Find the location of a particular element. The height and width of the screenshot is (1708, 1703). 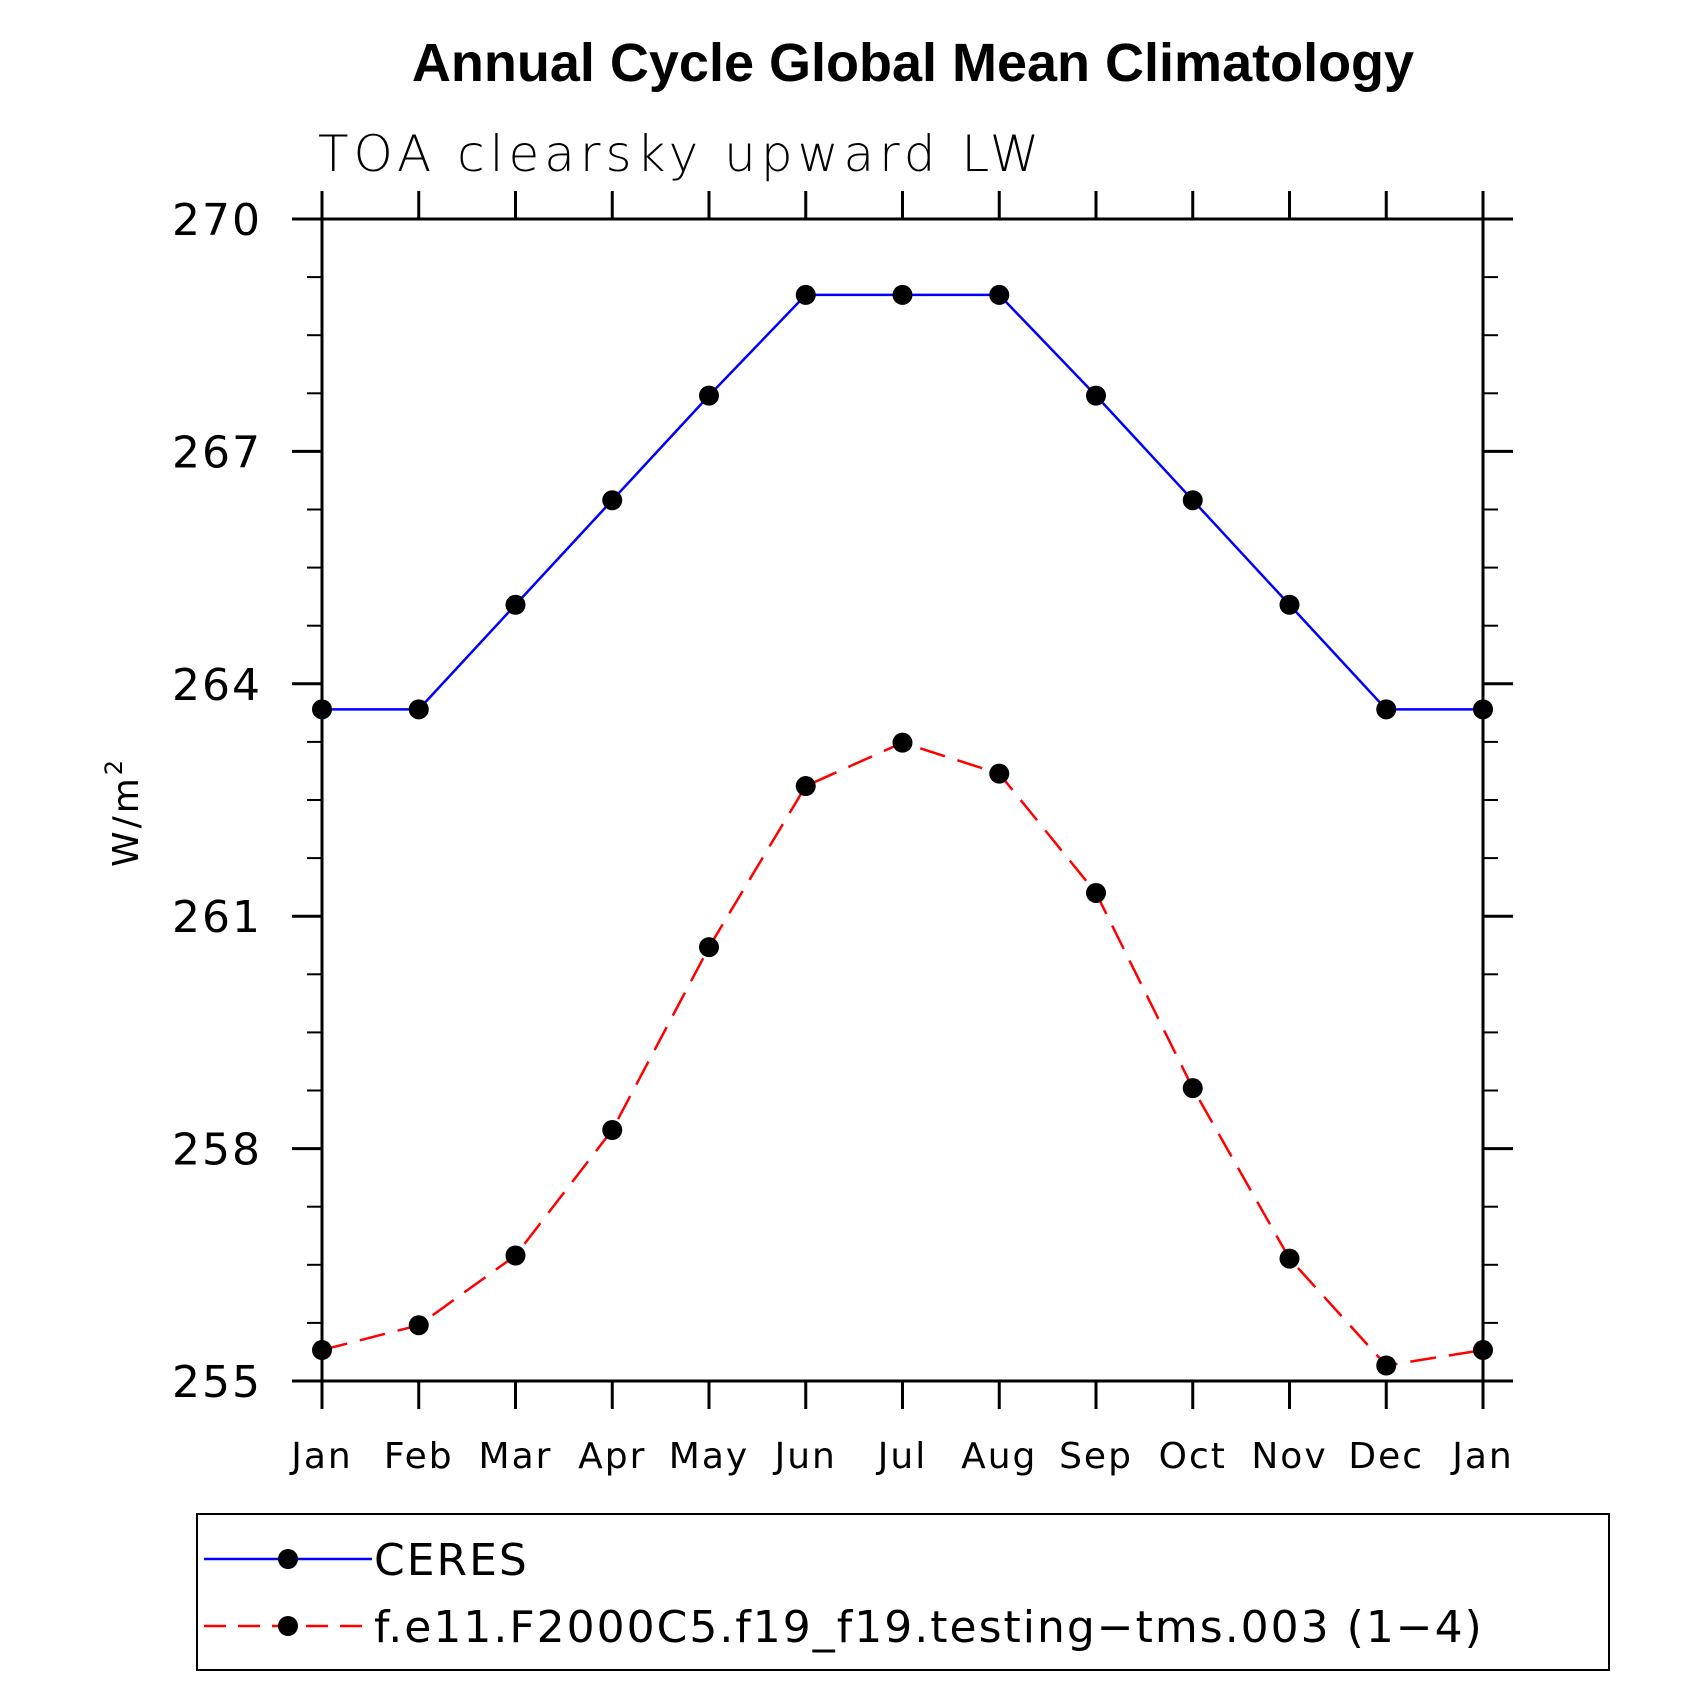

x-tick-label: Dec is located at coordinates (1386, 1456).